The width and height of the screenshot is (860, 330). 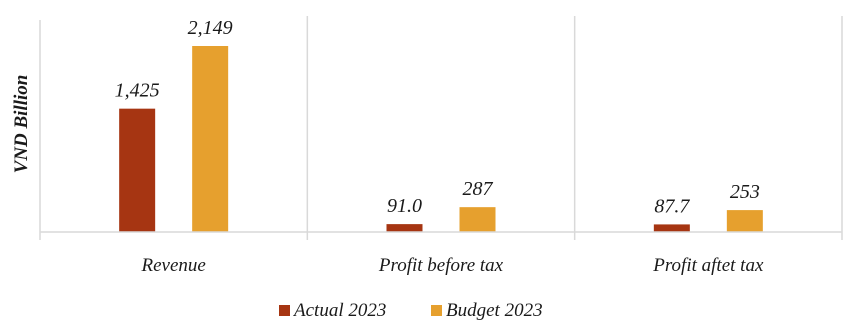 What do you see at coordinates (339, 310) in the screenshot?
I see `legend-label: Actual 2023` at bounding box center [339, 310].